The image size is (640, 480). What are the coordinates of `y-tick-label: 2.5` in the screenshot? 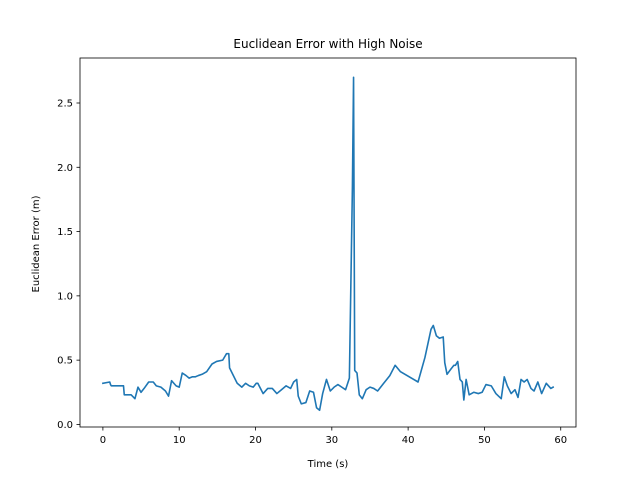 It's located at (65, 104).